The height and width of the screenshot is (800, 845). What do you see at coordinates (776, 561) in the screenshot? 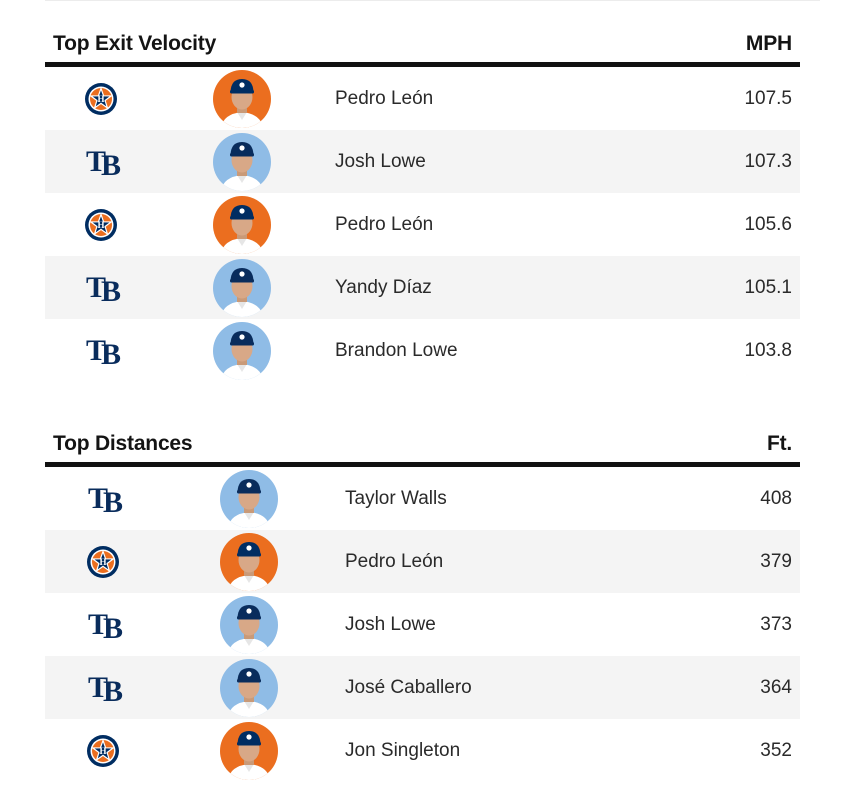
I see `stat-value: 379` at bounding box center [776, 561].